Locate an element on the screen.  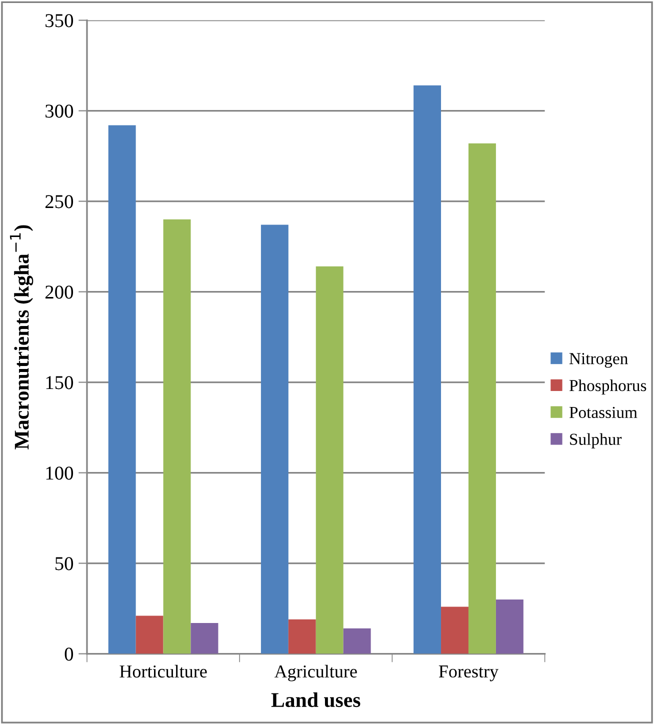
x-tick-label: Agriculture is located at coordinates (315, 673).